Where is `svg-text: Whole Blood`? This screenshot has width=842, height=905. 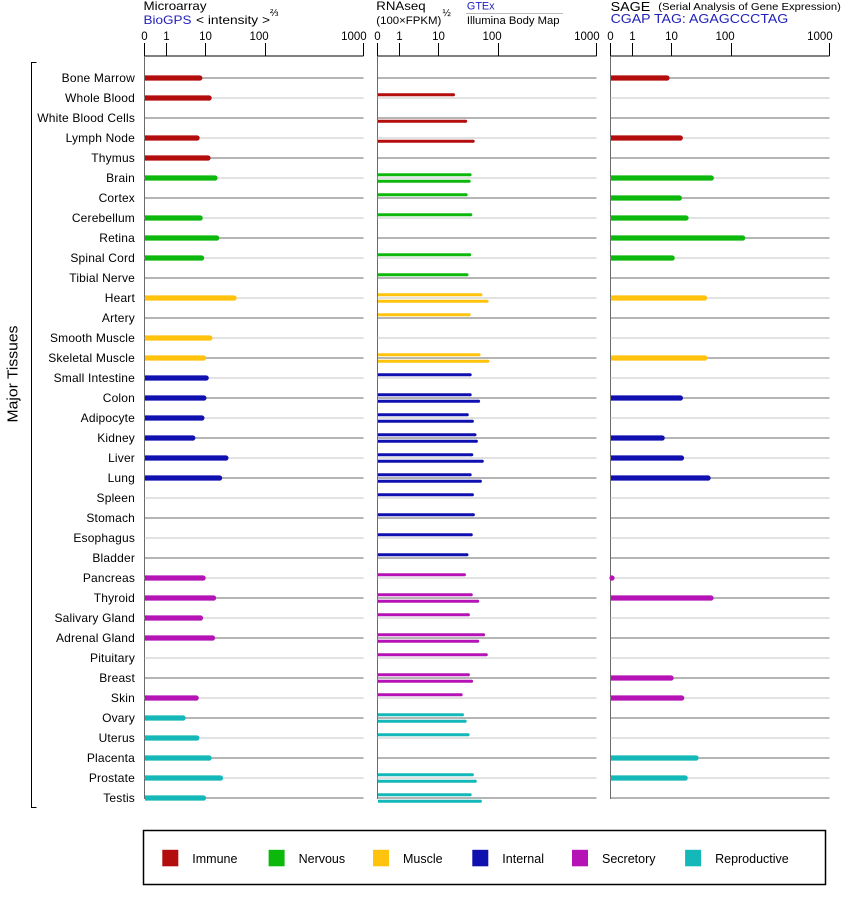 svg-text: Whole Blood is located at coordinates (100, 98).